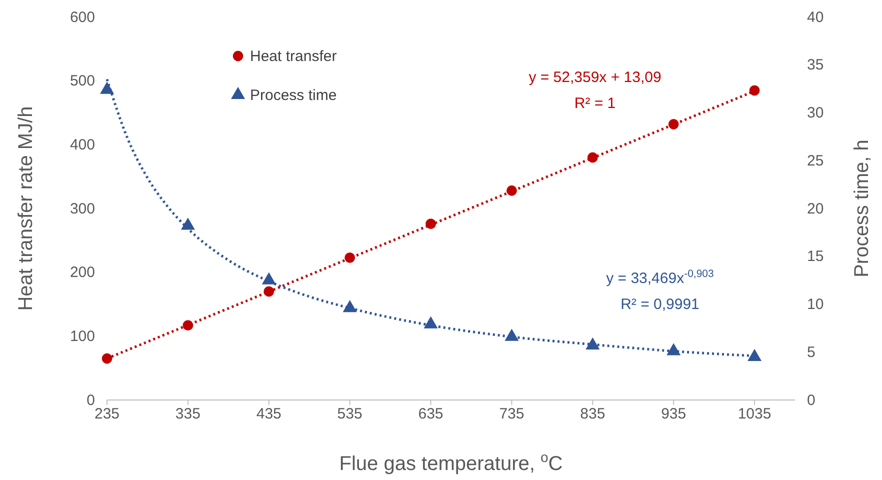  What do you see at coordinates (26, 208) in the screenshot?
I see `y-axis-title: Heat transfer rate MJ/h` at bounding box center [26, 208].